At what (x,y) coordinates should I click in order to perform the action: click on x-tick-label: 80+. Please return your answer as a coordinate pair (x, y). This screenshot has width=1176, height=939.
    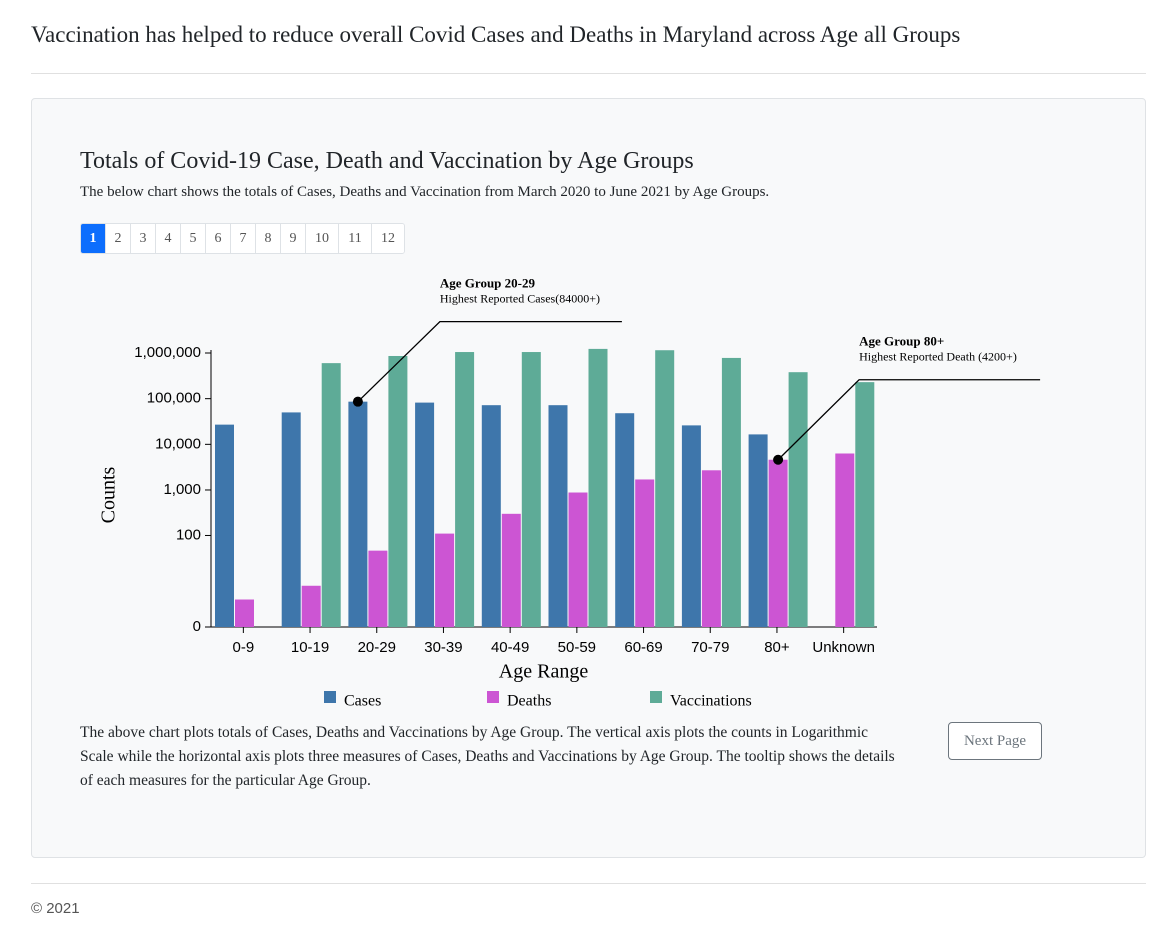
    Looking at the image, I should click on (777, 647).